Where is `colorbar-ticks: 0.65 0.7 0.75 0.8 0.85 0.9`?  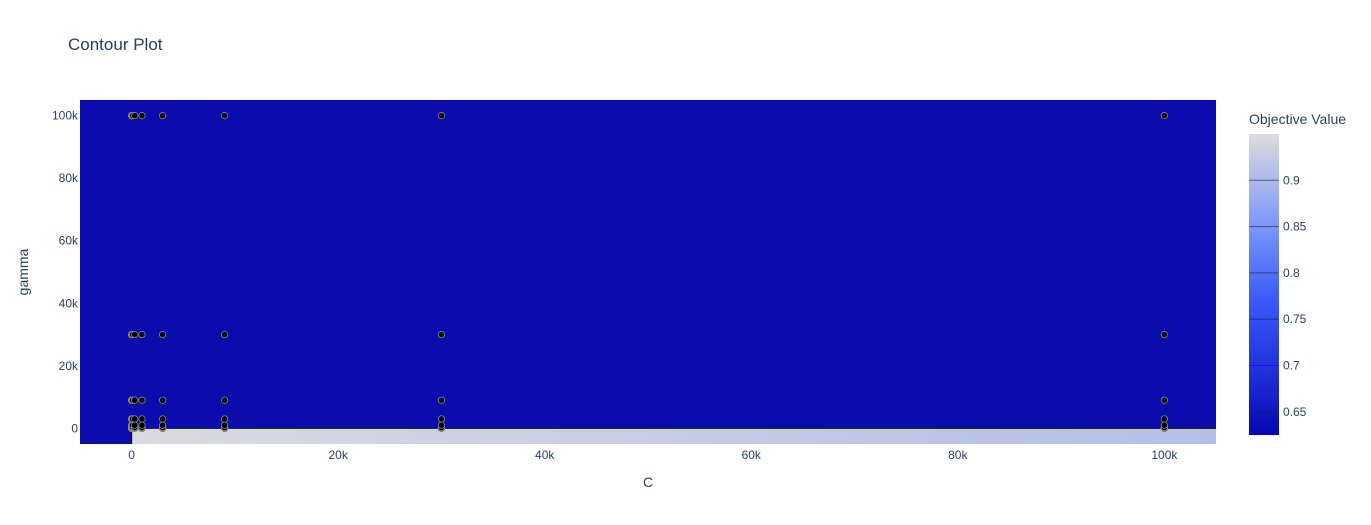
colorbar-ticks: 0.65 0.7 0.75 0.8 0.85 0.9 is located at coordinates (1278, 296).